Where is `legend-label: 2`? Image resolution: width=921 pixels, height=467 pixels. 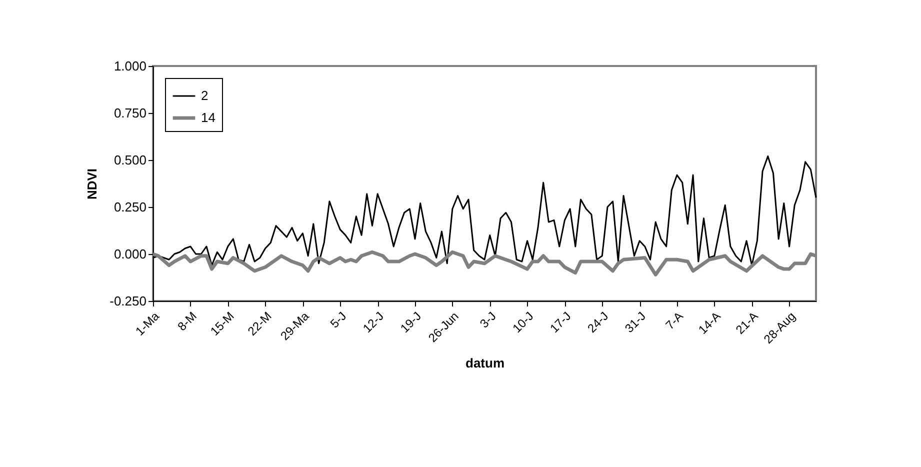 legend-label: 2 is located at coordinates (204, 95).